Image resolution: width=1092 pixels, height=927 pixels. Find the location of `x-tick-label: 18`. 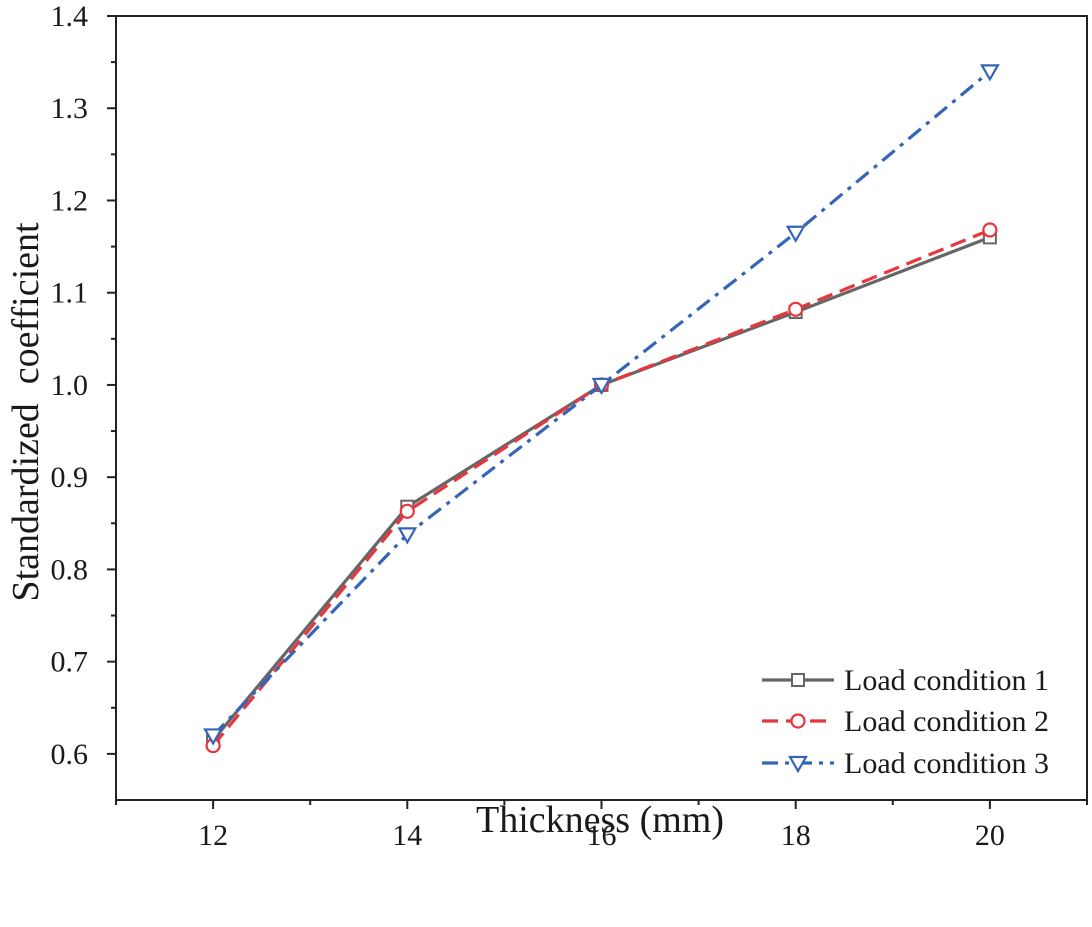

x-tick-label: 18 is located at coordinates (796, 835).